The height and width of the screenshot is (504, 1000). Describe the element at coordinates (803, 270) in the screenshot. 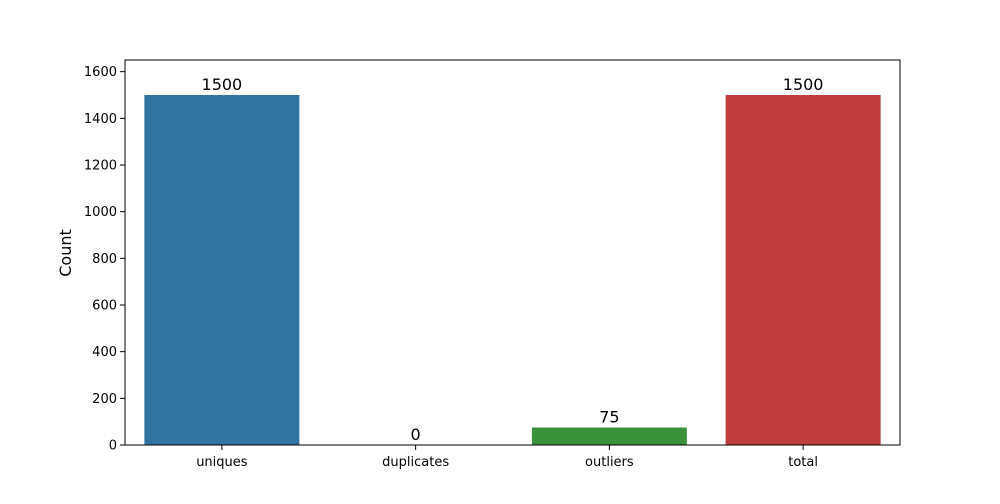

I see `bar-total` at that location.